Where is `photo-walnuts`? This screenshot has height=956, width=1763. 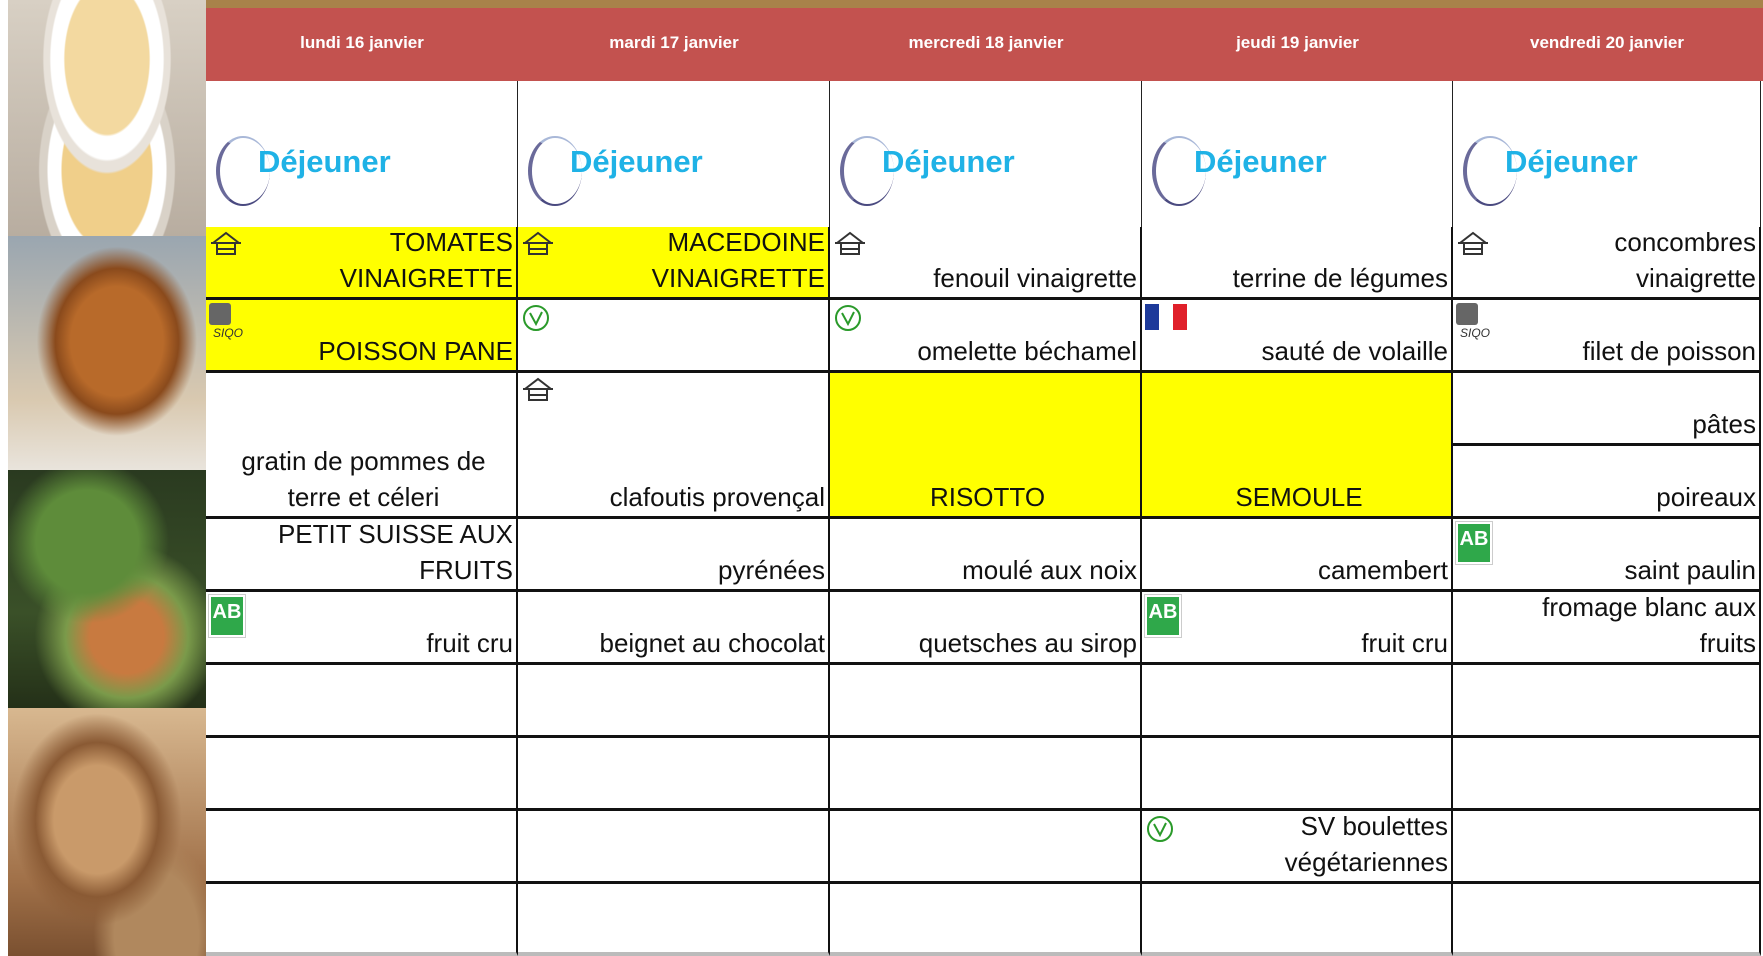
photo-walnuts is located at coordinates (107, 832).